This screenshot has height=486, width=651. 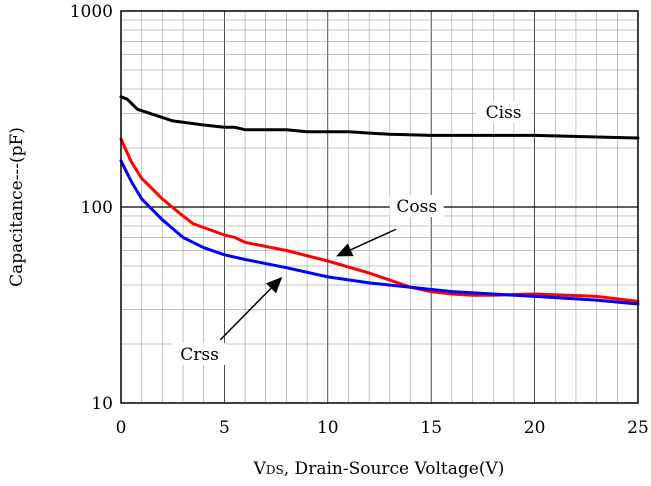 I want to click on y-tick-label: 1000, so click(x=91, y=12).